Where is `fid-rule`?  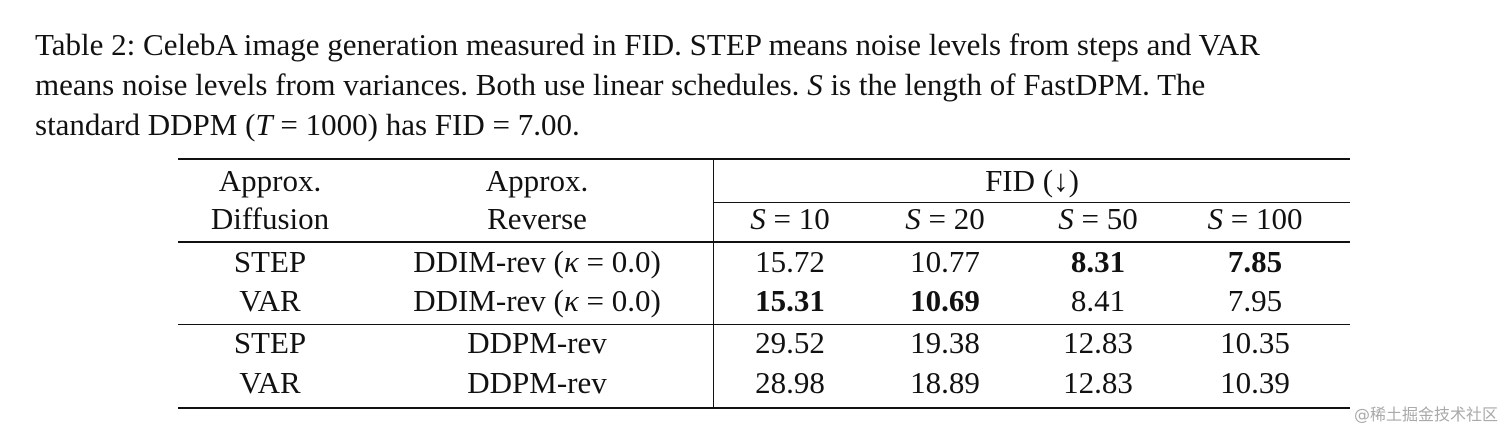 fid-rule is located at coordinates (1032, 202).